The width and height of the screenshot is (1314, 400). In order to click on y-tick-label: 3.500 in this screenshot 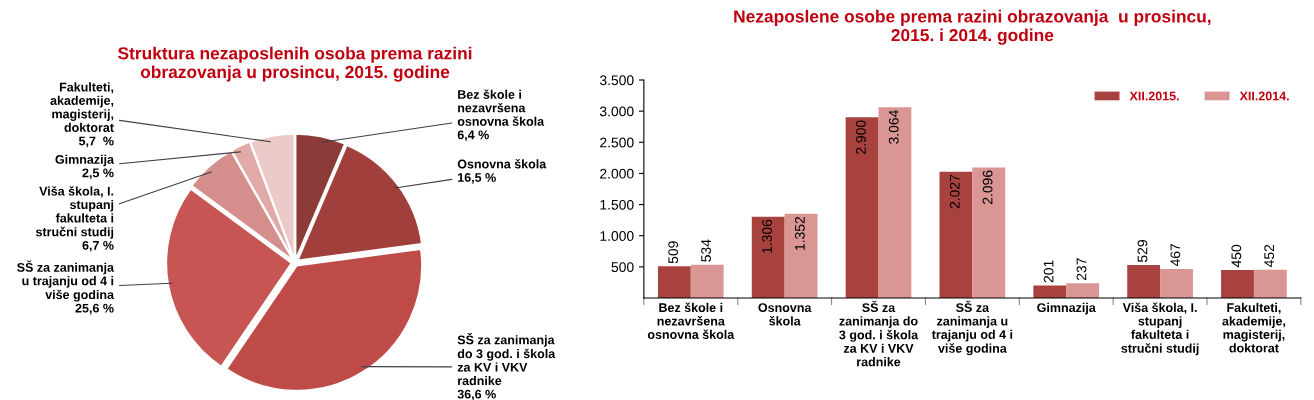, I will do `click(616, 80)`.